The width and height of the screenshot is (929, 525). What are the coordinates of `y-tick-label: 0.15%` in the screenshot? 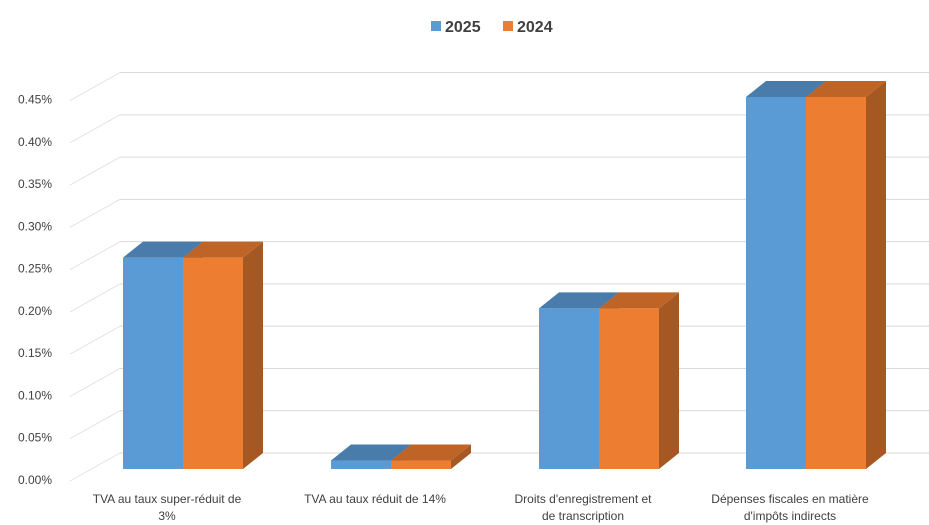 It's located at (35, 353).